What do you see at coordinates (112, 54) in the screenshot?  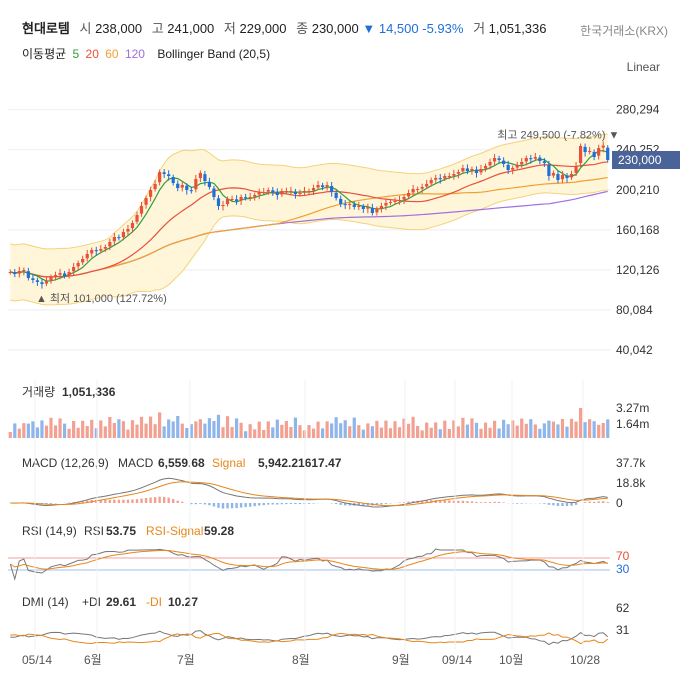 I see `ma-60-label: 60` at bounding box center [112, 54].